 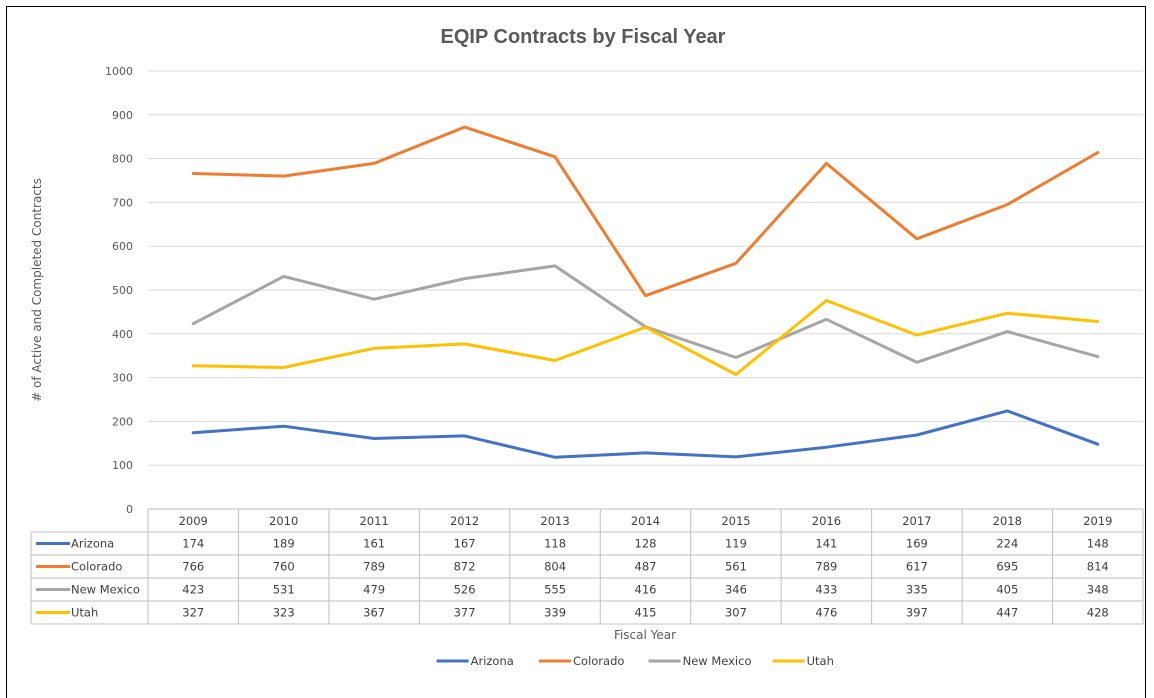 What do you see at coordinates (84, 613) in the screenshot?
I see `table-row-label: Utah` at bounding box center [84, 613].